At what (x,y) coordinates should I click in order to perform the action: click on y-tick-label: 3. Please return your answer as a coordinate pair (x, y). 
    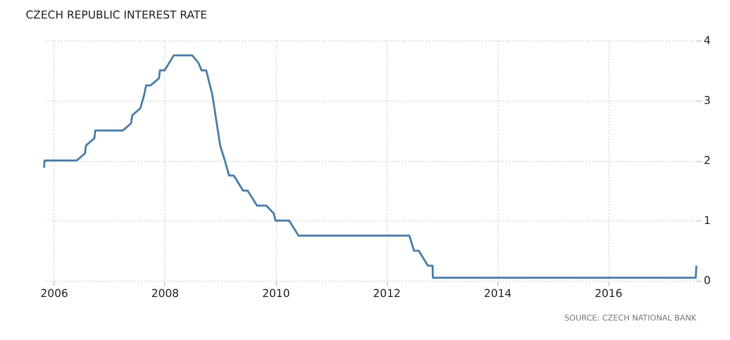
    Looking at the image, I should click on (707, 100).